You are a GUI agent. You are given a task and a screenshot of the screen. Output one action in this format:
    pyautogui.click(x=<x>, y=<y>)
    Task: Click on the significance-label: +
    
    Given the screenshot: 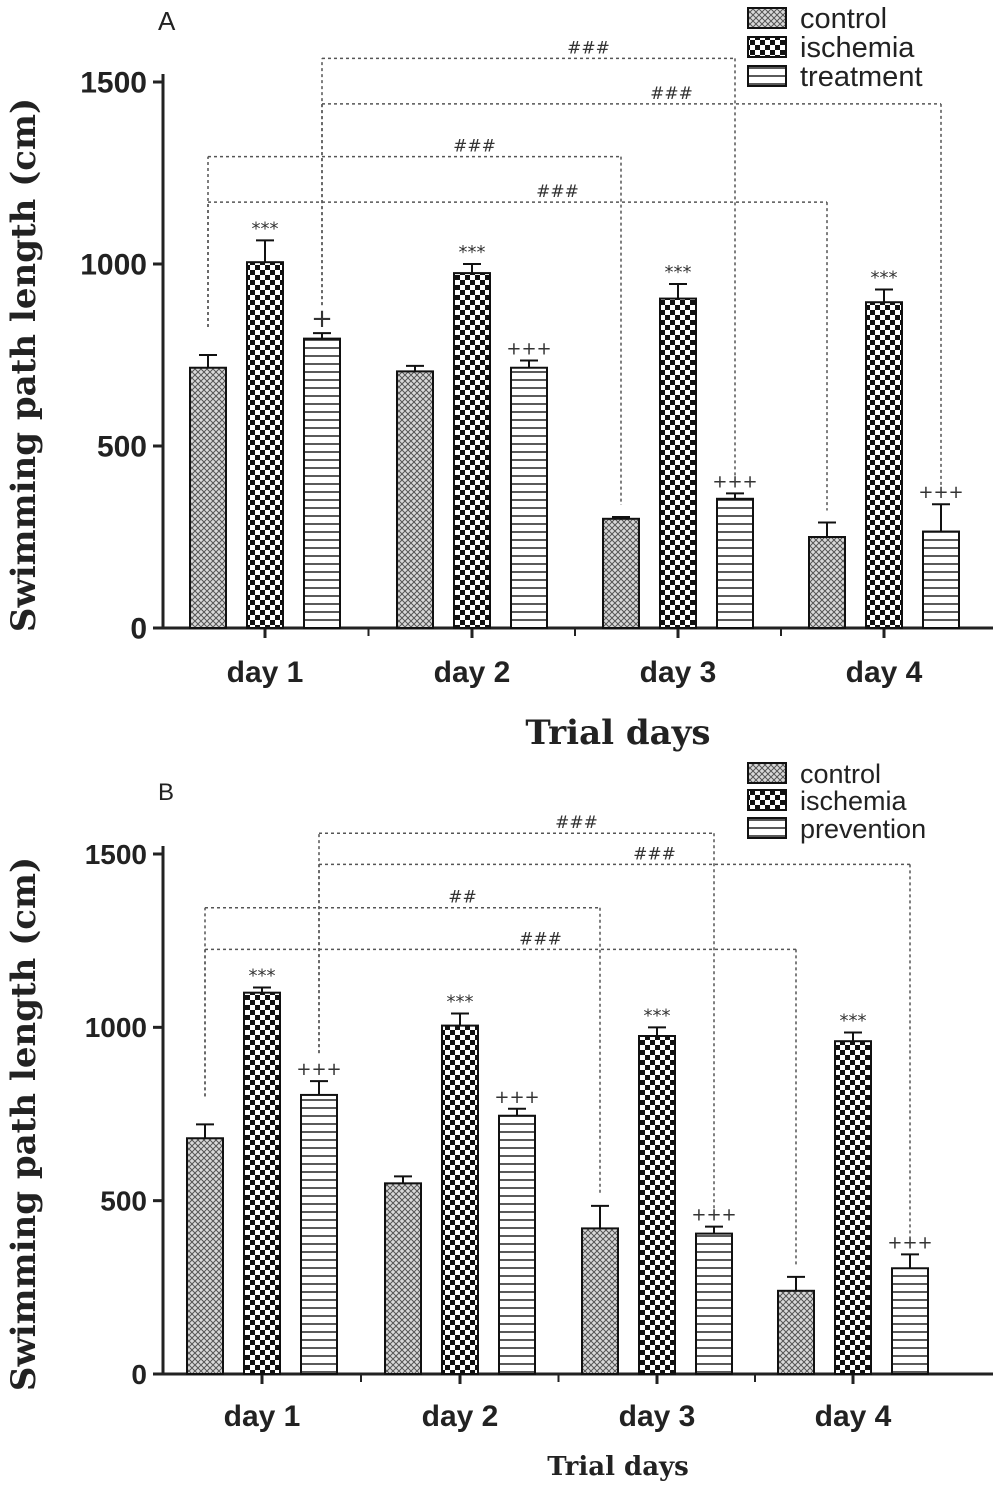 What is the action you would take?
    pyautogui.click(x=322, y=319)
    